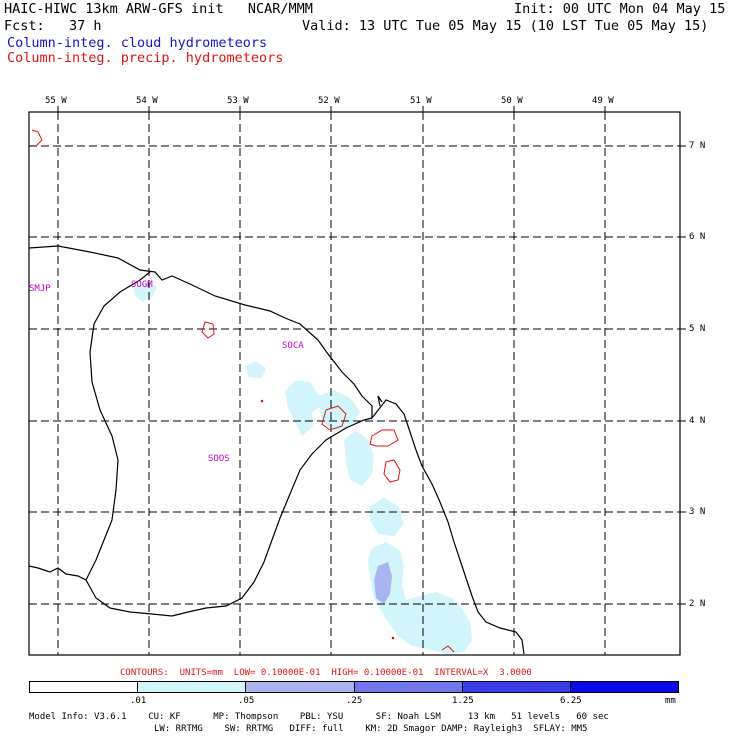 Image resolution: width=740 pixels, height=740 pixels. Describe the element at coordinates (329, 101) in the screenshot. I see `lon-label: 52 W` at that location.